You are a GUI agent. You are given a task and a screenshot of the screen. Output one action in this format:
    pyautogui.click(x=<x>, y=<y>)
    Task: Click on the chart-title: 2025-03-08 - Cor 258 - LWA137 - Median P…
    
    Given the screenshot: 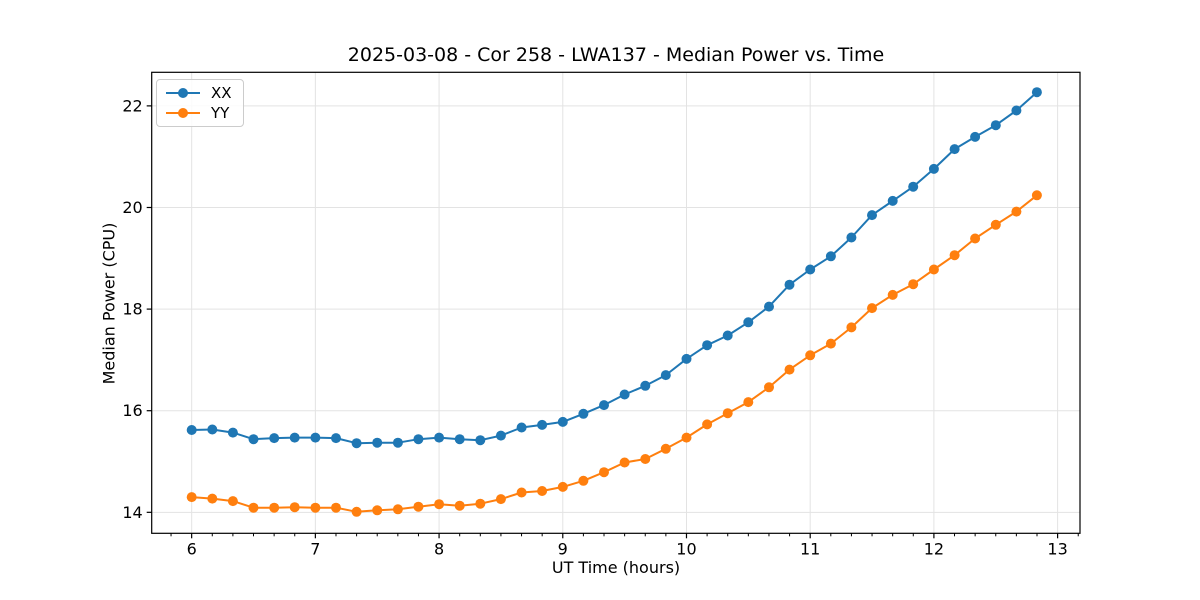 What is the action you would take?
    pyautogui.click(x=616, y=55)
    